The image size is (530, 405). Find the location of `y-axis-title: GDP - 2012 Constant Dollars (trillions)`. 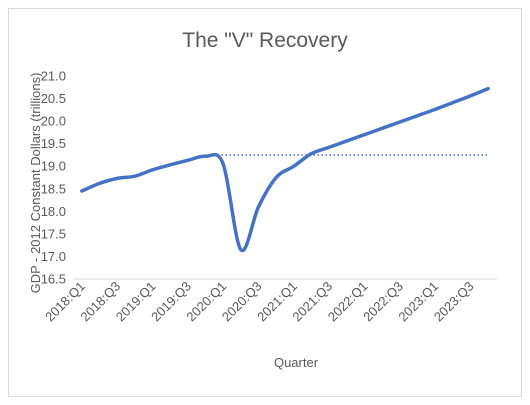

y-axis-title: GDP - 2012 Constant Dollars (trillions) is located at coordinates (35, 183).